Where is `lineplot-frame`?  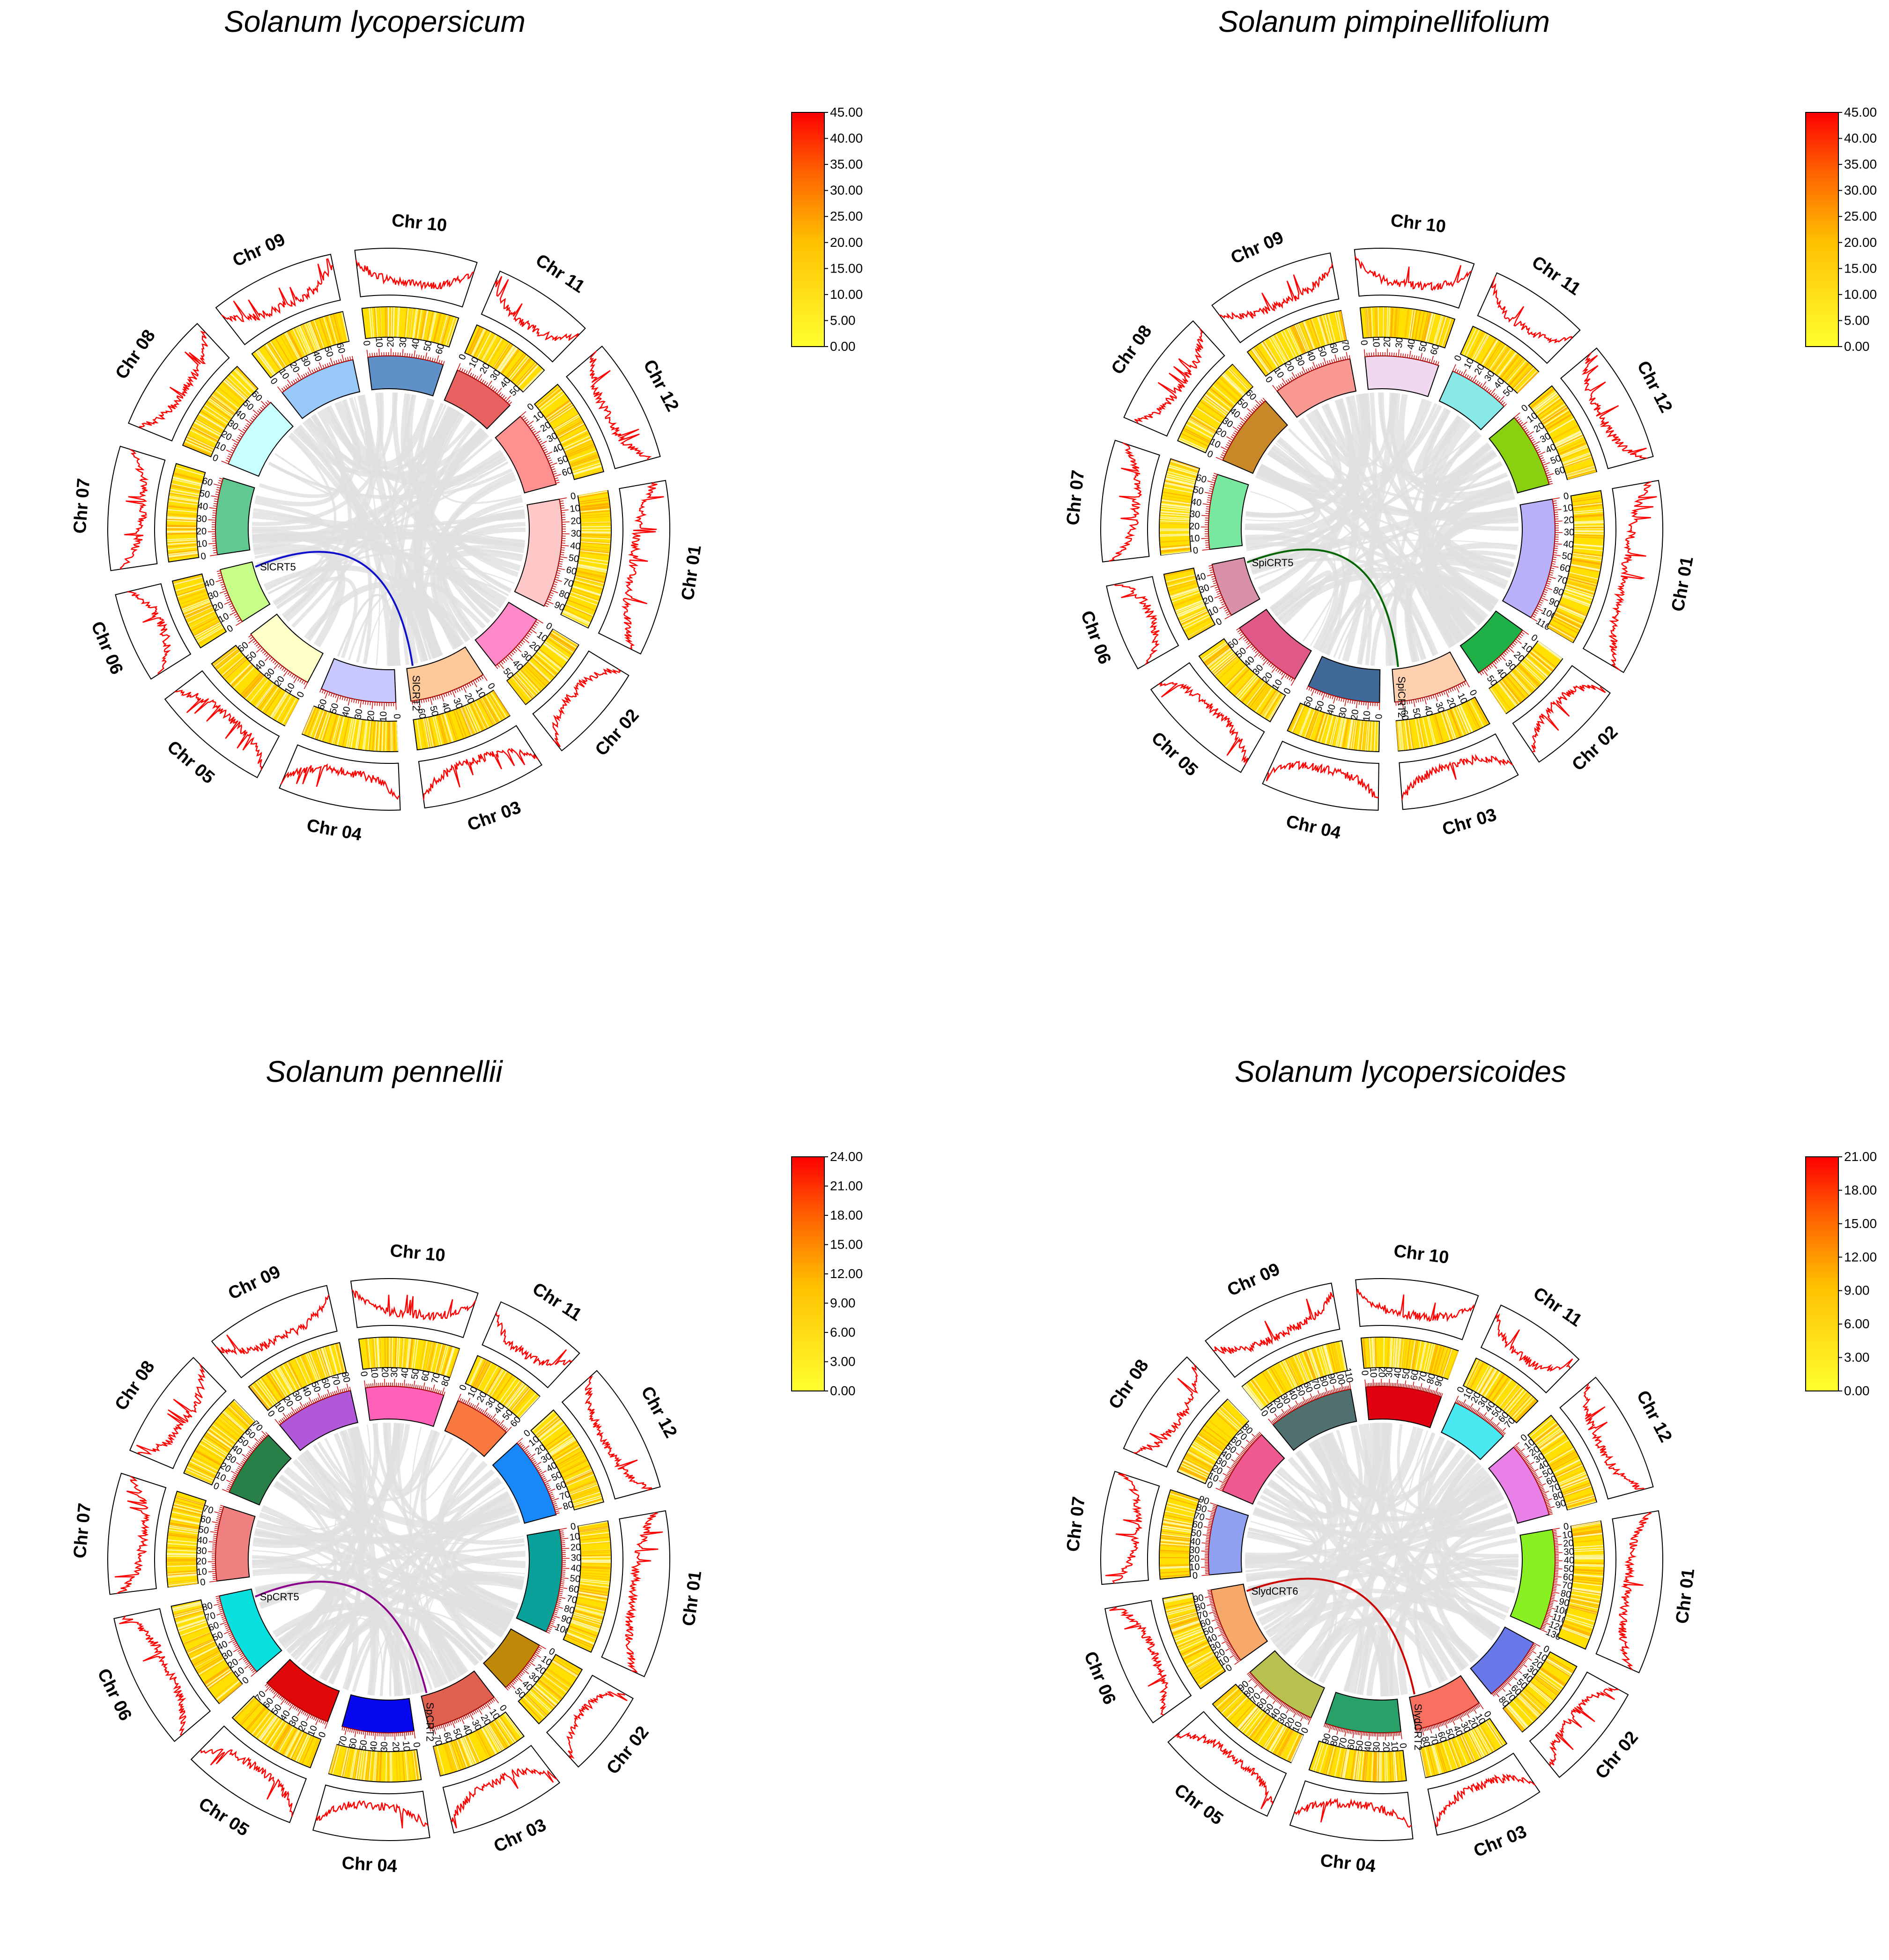 lineplot-frame is located at coordinates (636, 1594).